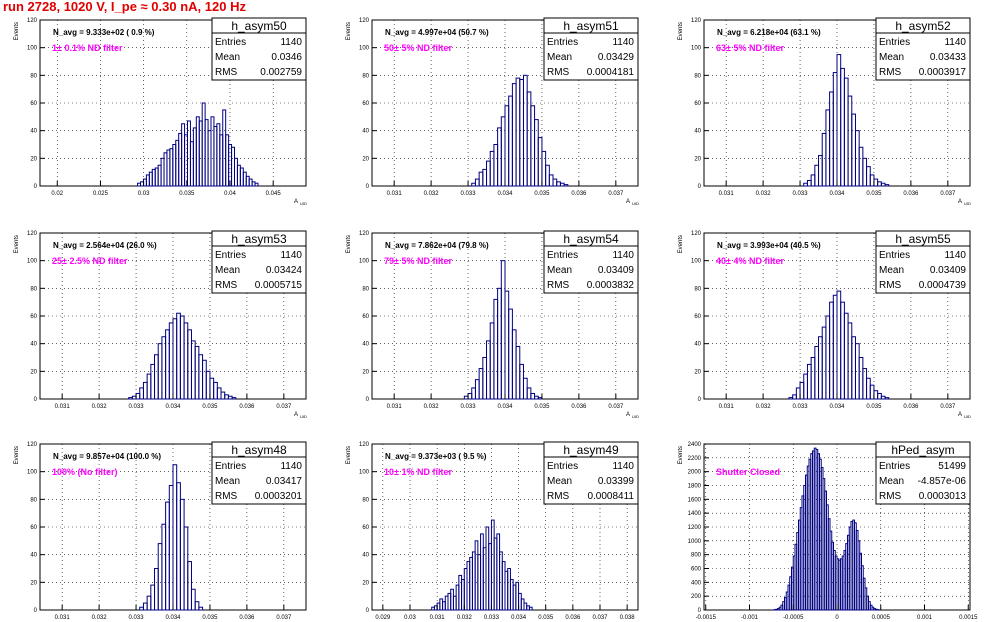 Image resolution: width=996 pixels, height=622 pixels. I want to click on histogram-h_asym50, so click(198, 144).